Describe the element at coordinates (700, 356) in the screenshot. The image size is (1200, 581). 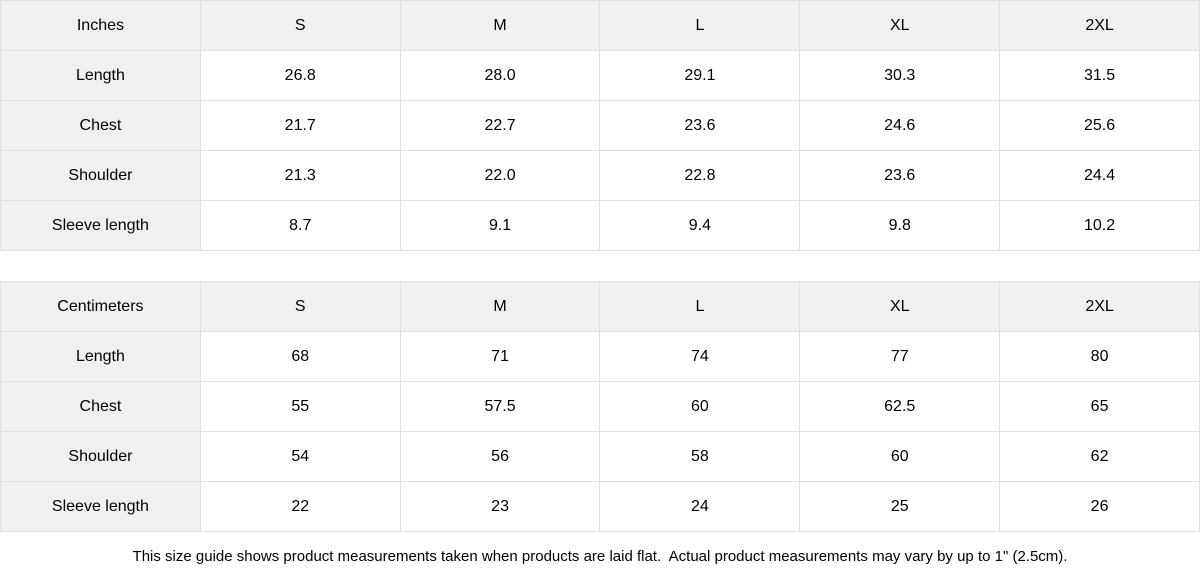
I see `measurement-value-cell: 74` at that location.